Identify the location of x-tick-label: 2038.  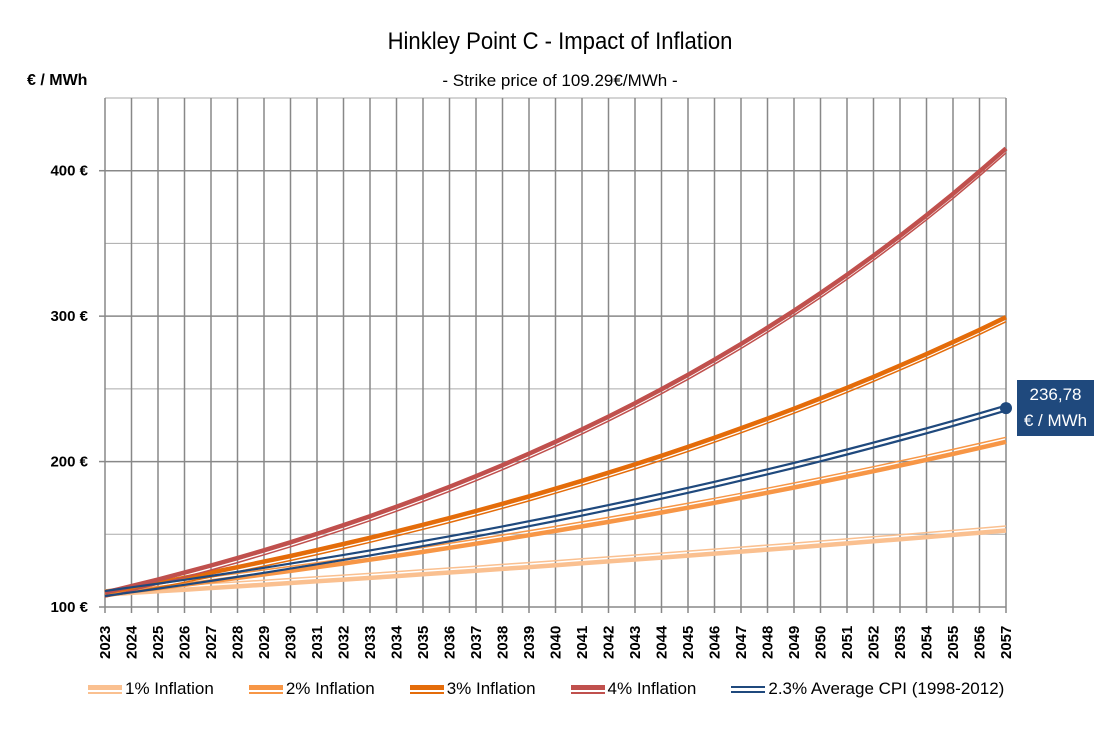
(503, 642).